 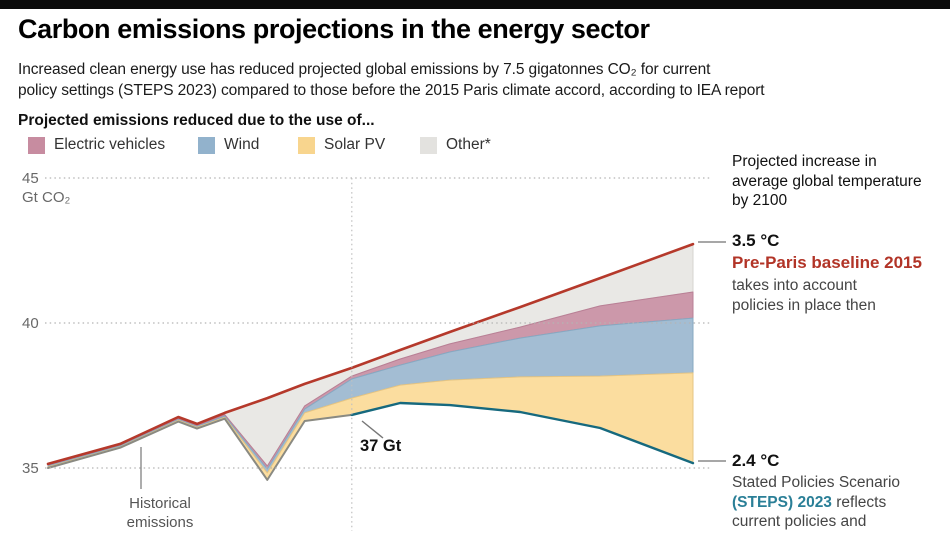 What do you see at coordinates (756, 460) in the screenshot?
I see `annotation-steps-temp: 2.4 °C` at bounding box center [756, 460].